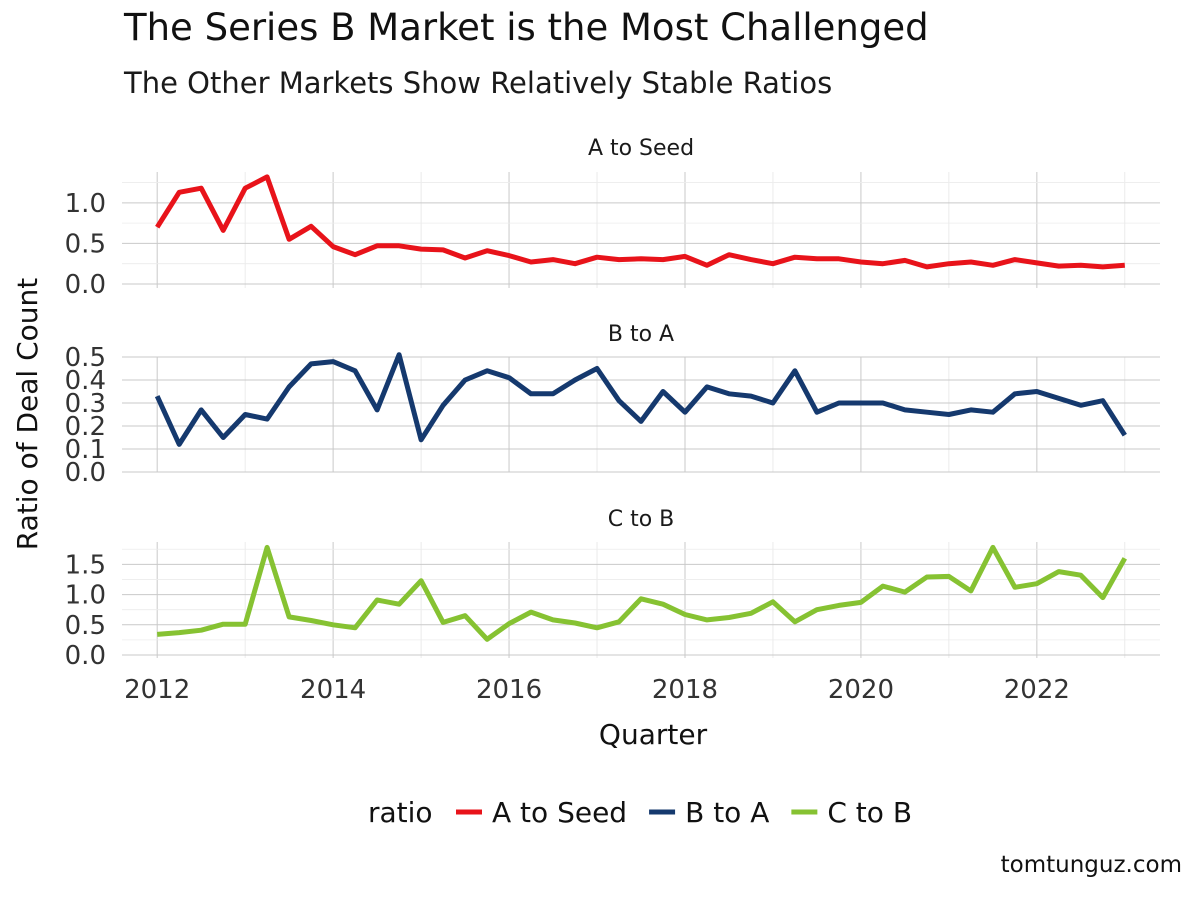  What do you see at coordinates (861, 690) in the screenshot?
I see `x-tick-label: 2020` at bounding box center [861, 690].